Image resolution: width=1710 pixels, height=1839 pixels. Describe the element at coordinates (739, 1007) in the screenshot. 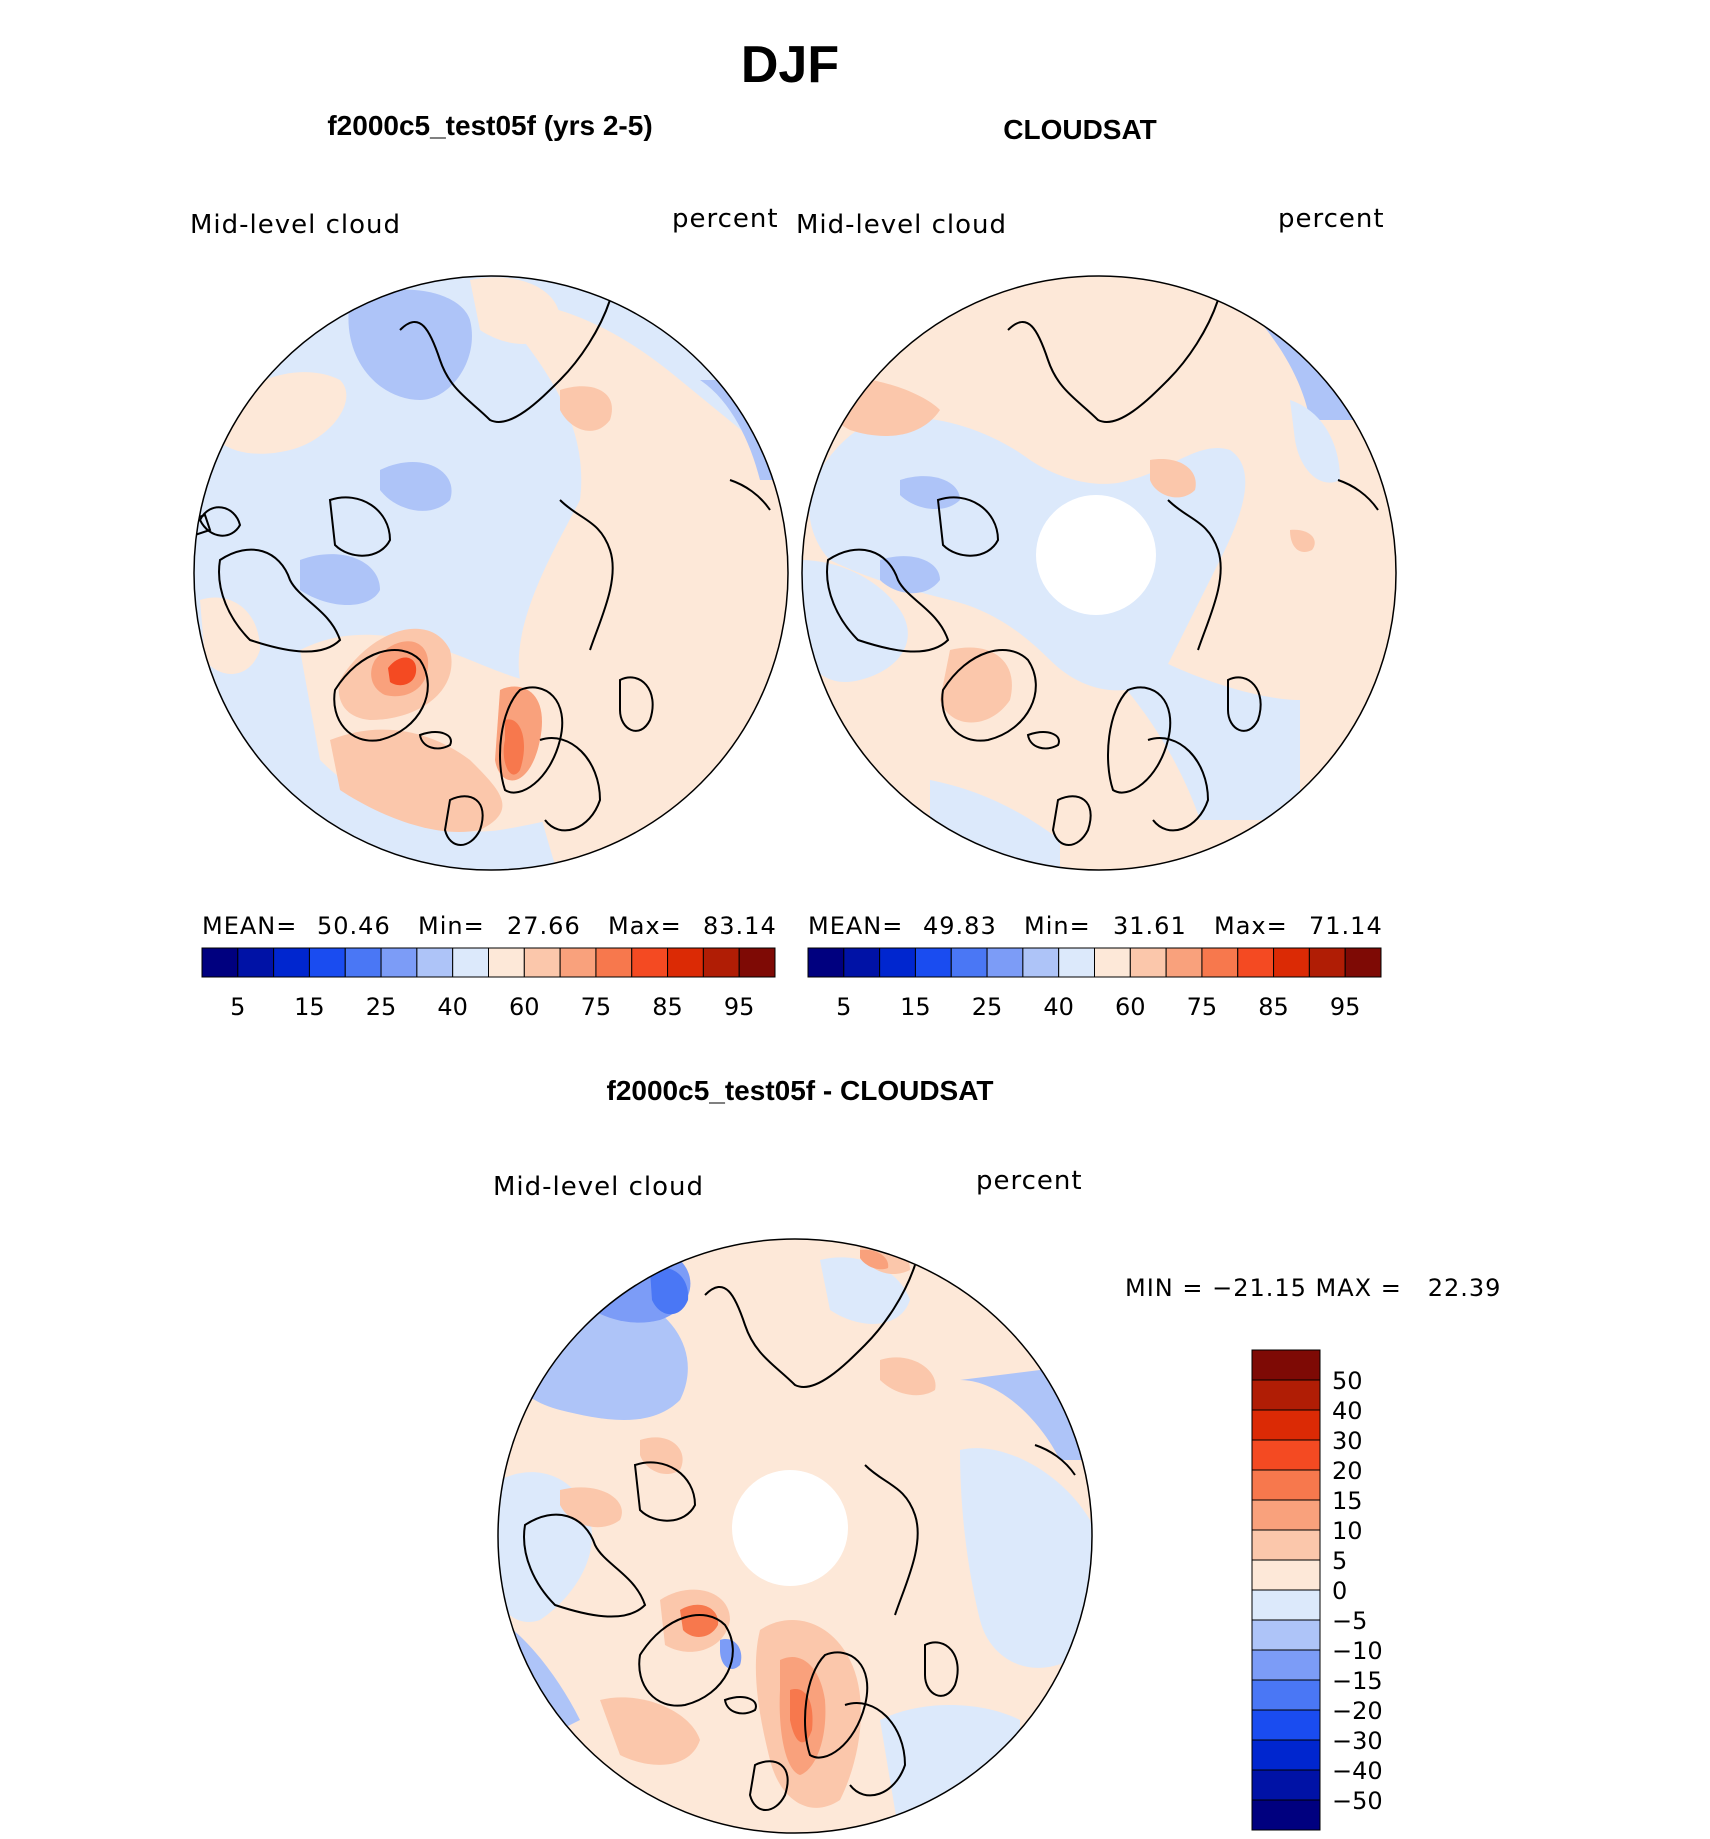

I see `colorbar-abs-left-tick-label: 95` at that location.